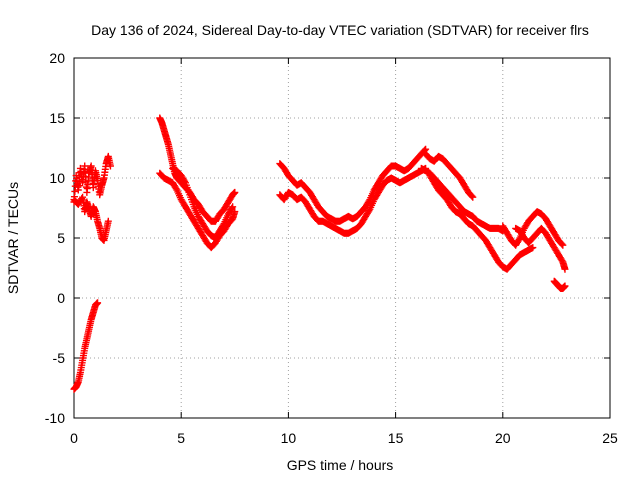 The image size is (640, 480). Describe the element at coordinates (57, 178) in the screenshot. I see `y-tick-label: 10` at that location.